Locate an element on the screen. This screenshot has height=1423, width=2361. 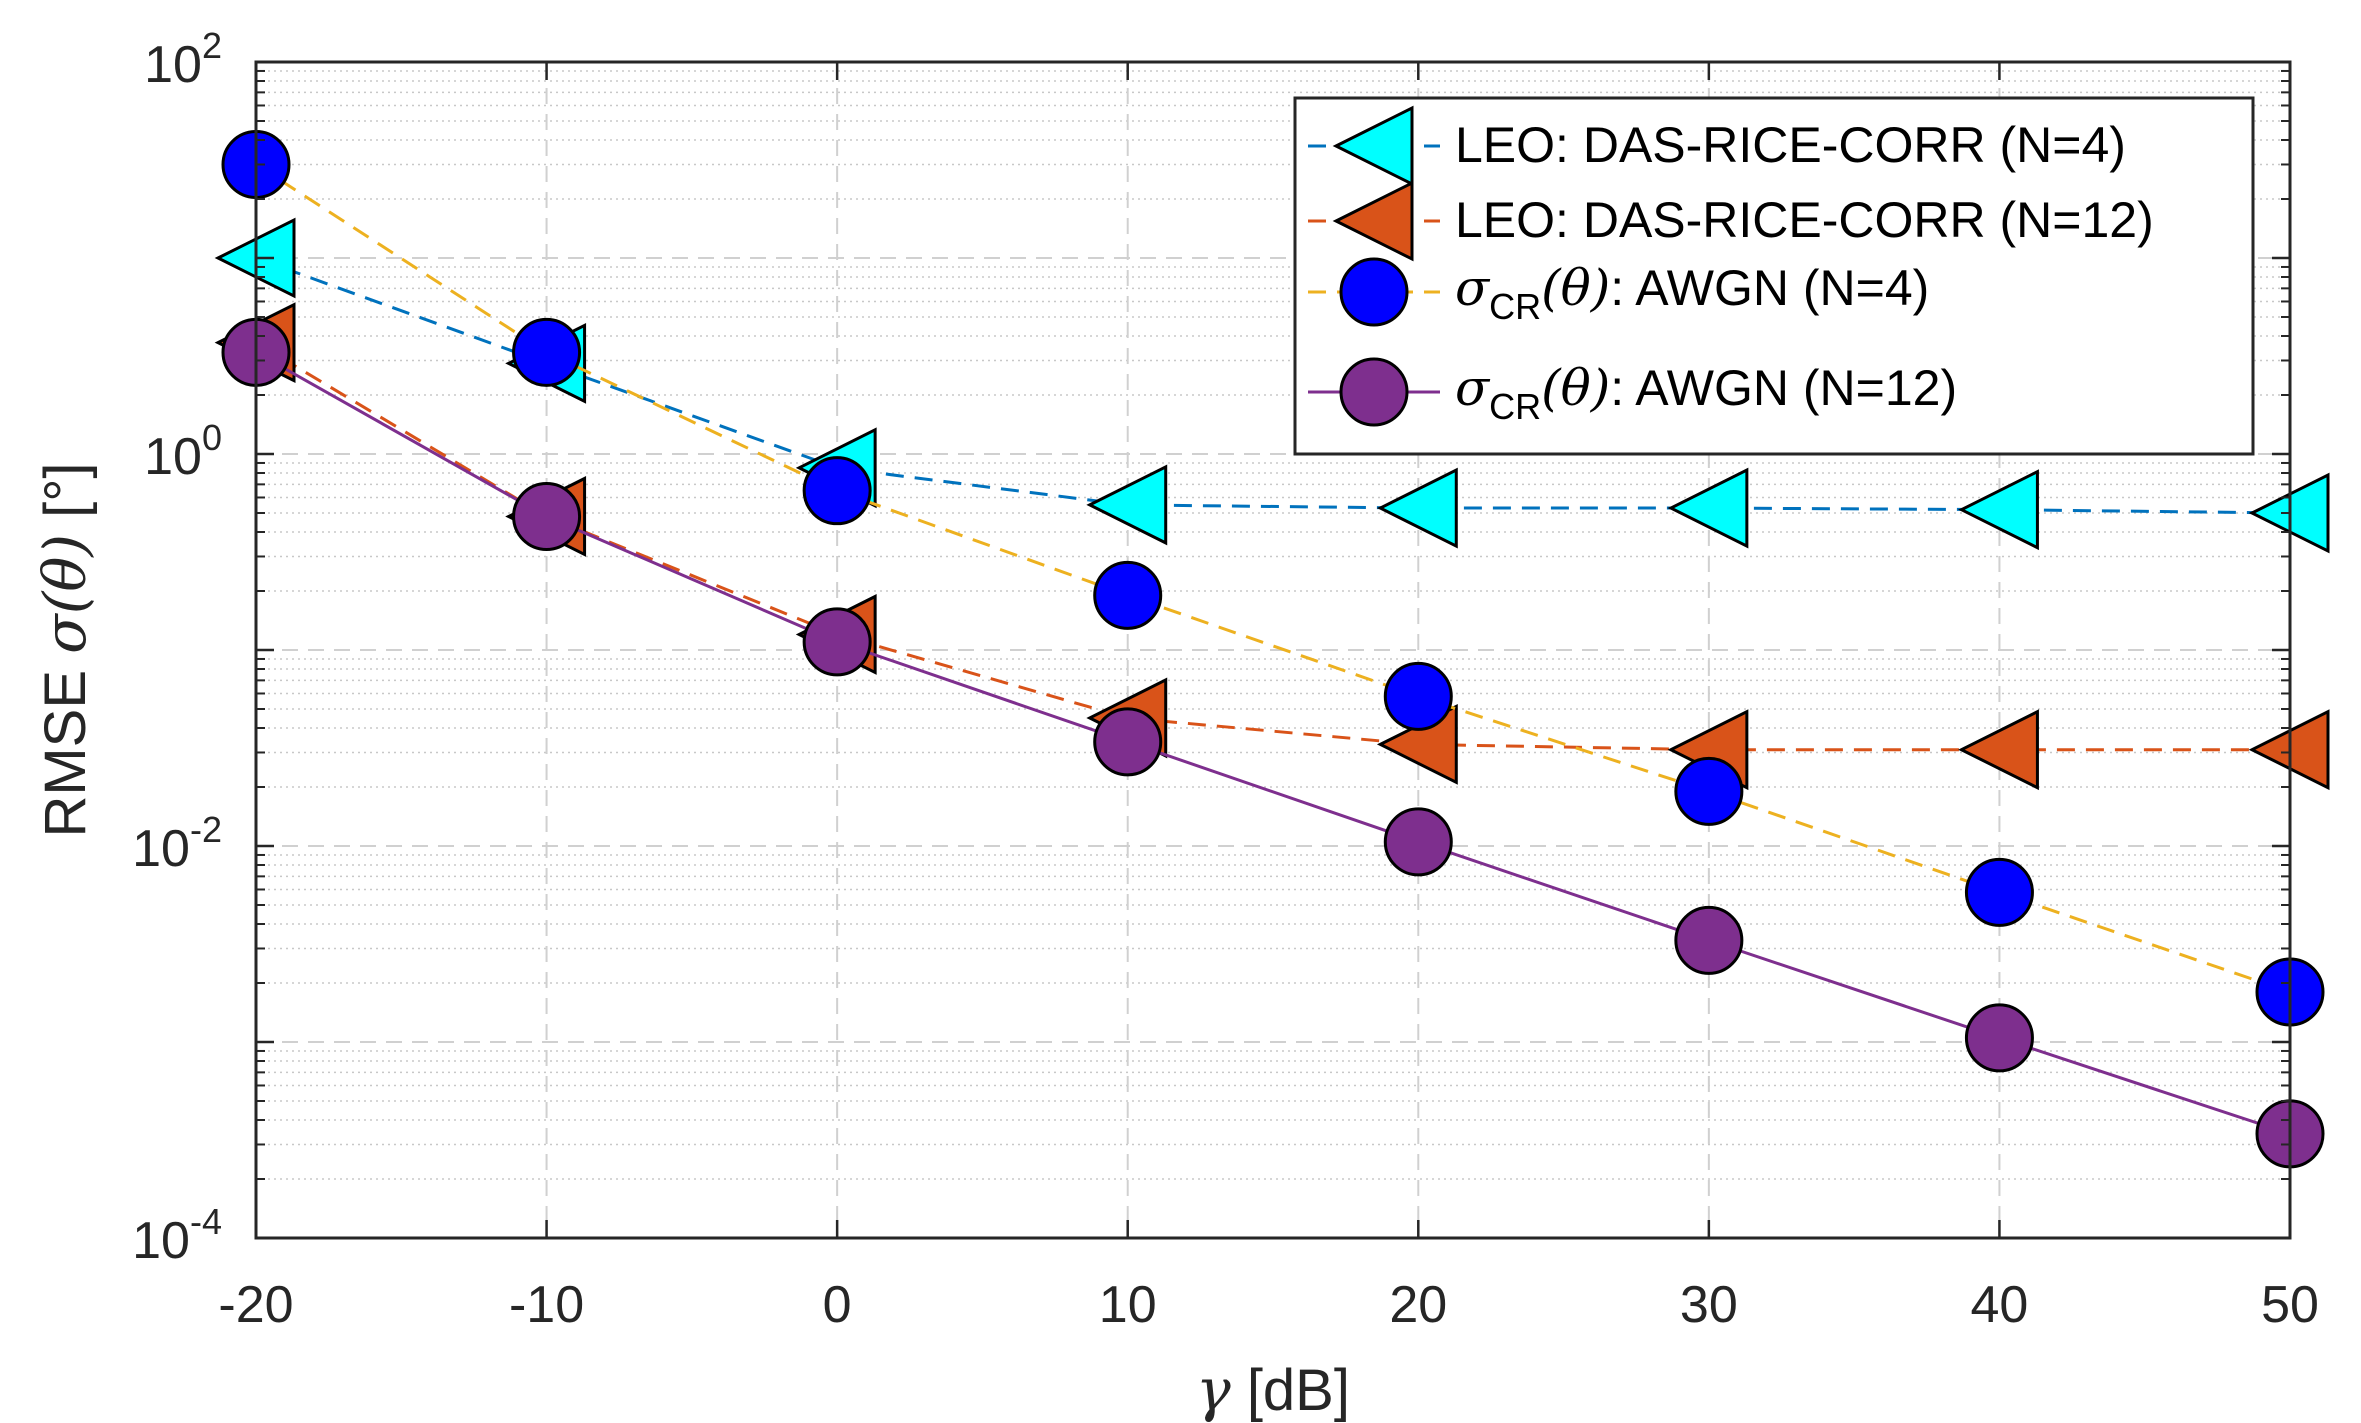
legend-swatches is located at coordinates (1374, 266).